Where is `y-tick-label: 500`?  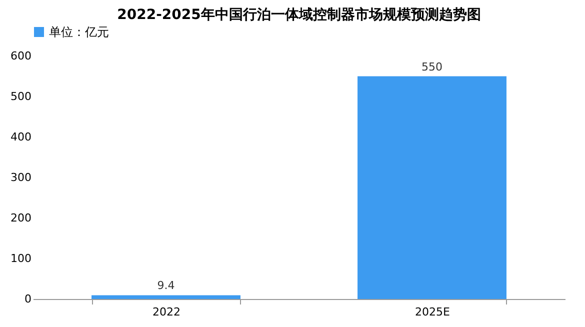
y-tick-label: 500 is located at coordinates (21, 96).